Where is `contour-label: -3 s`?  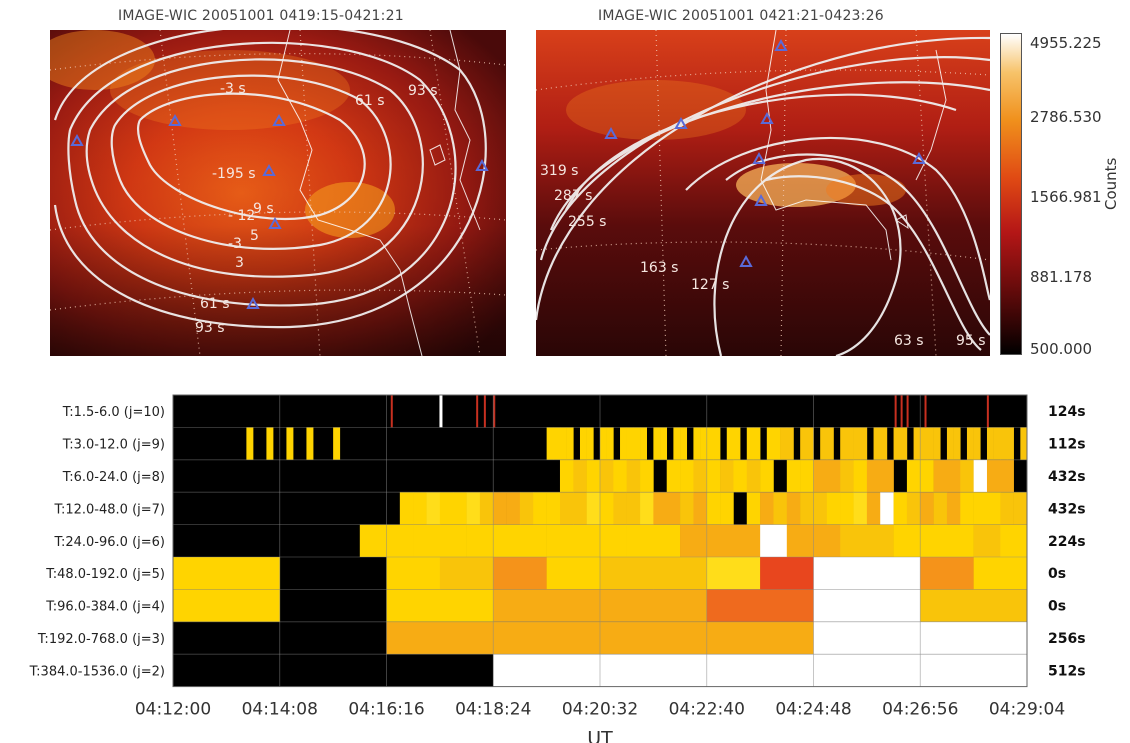
contour-label: -3 s is located at coordinates (233, 89).